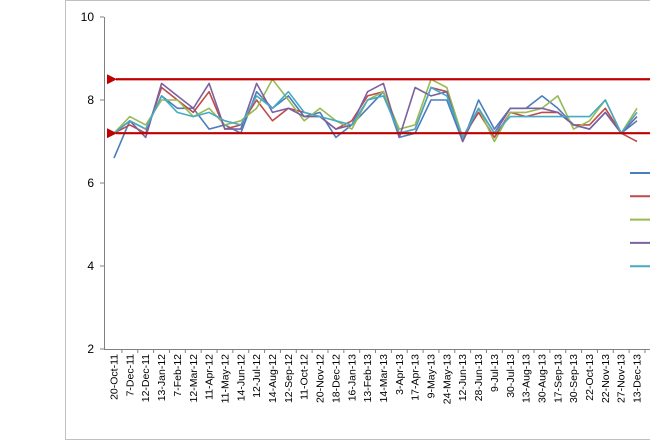 The image size is (650, 445). What do you see at coordinates (257, 376) in the screenshot?
I see `x-tick-label: 12-Jul-12` at bounding box center [257, 376].